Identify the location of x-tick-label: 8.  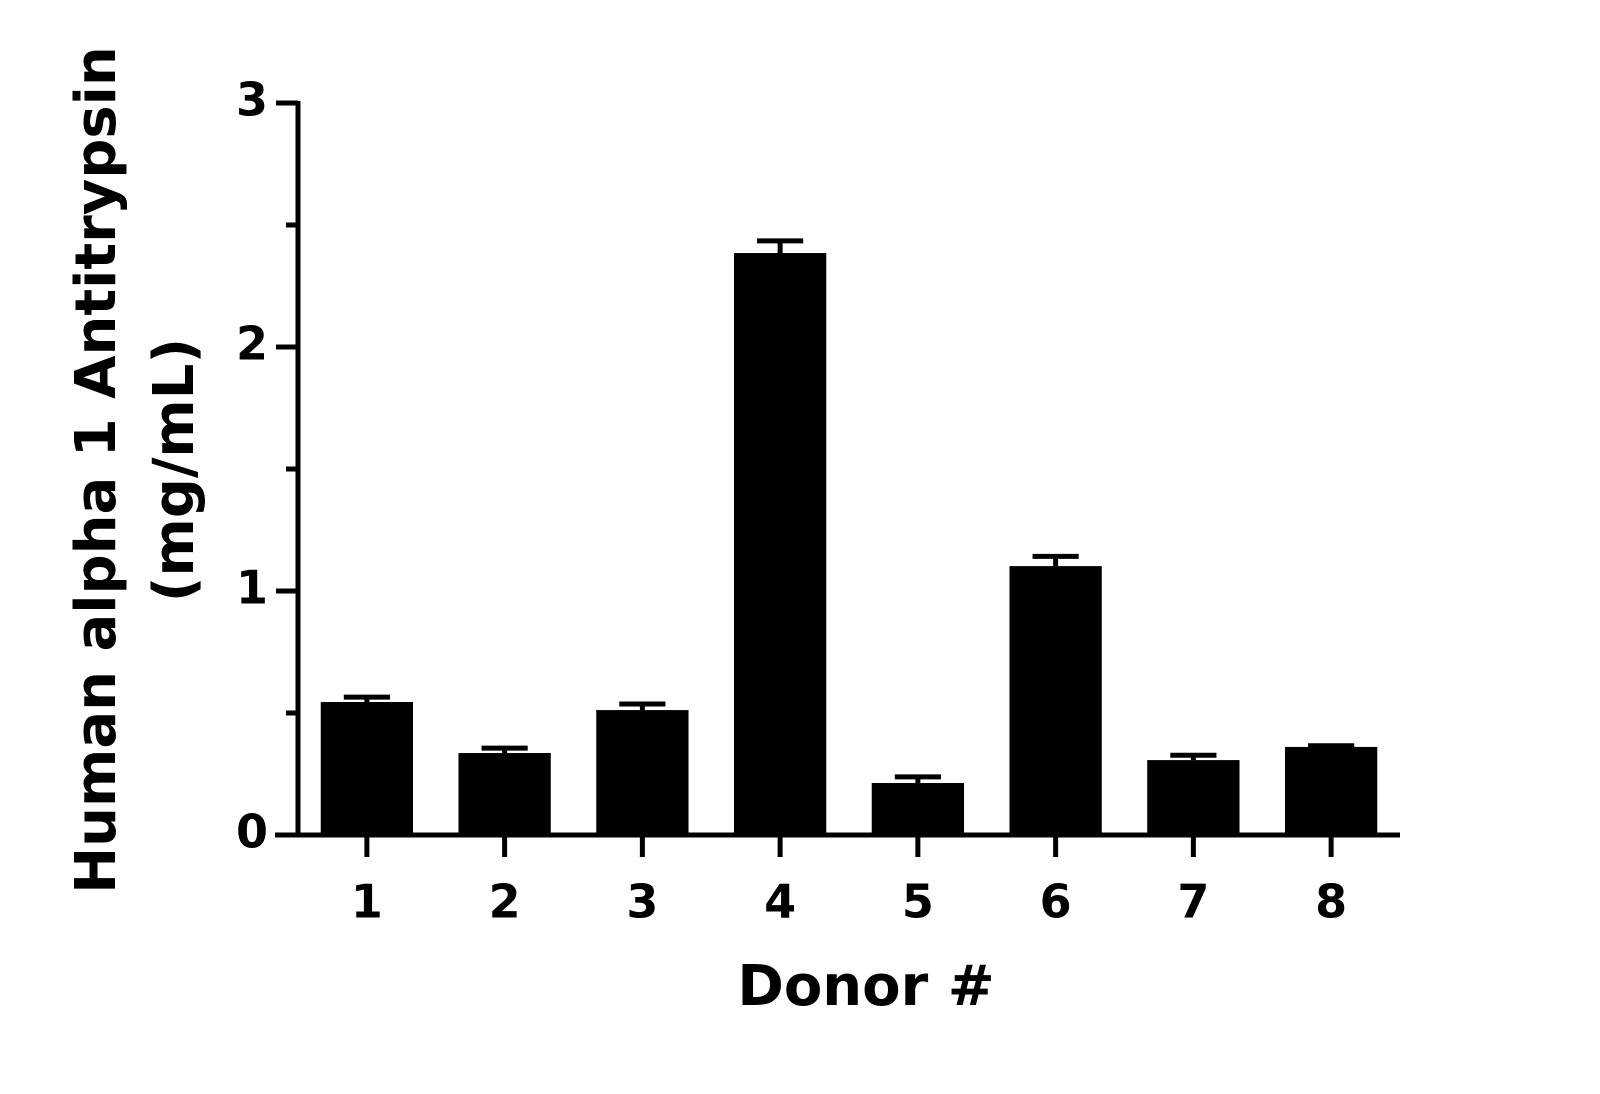
(1331, 902).